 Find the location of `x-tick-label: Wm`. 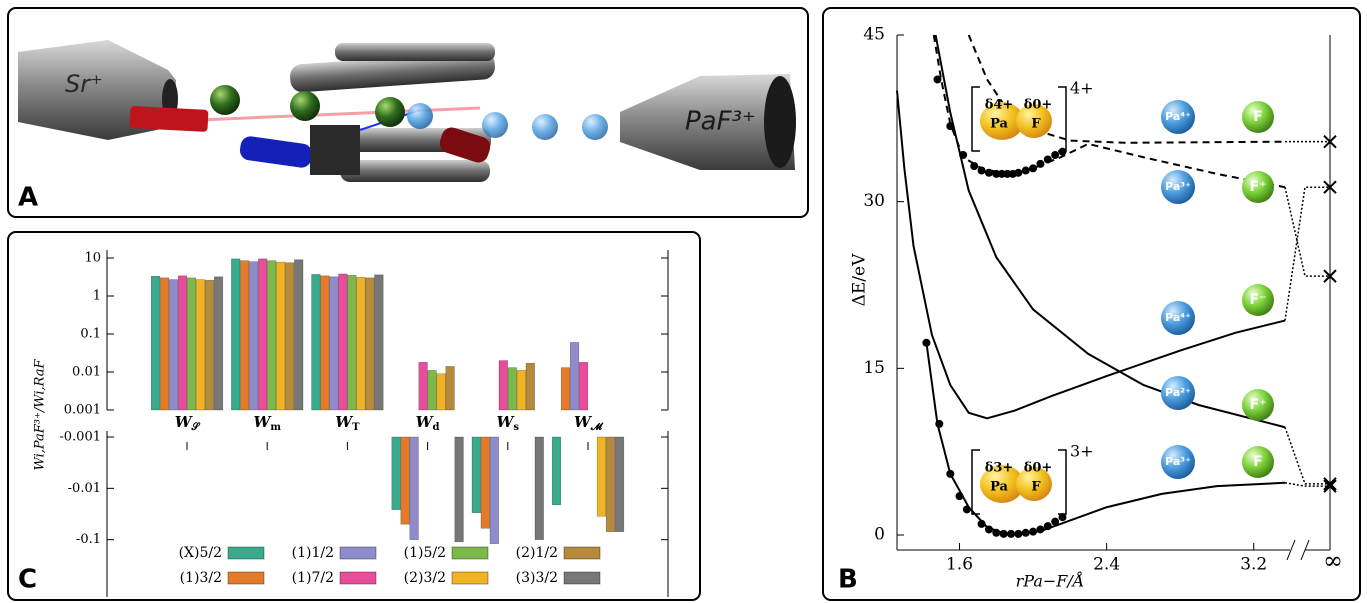

x-tick-label: Wm is located at coordinates (267, 423).